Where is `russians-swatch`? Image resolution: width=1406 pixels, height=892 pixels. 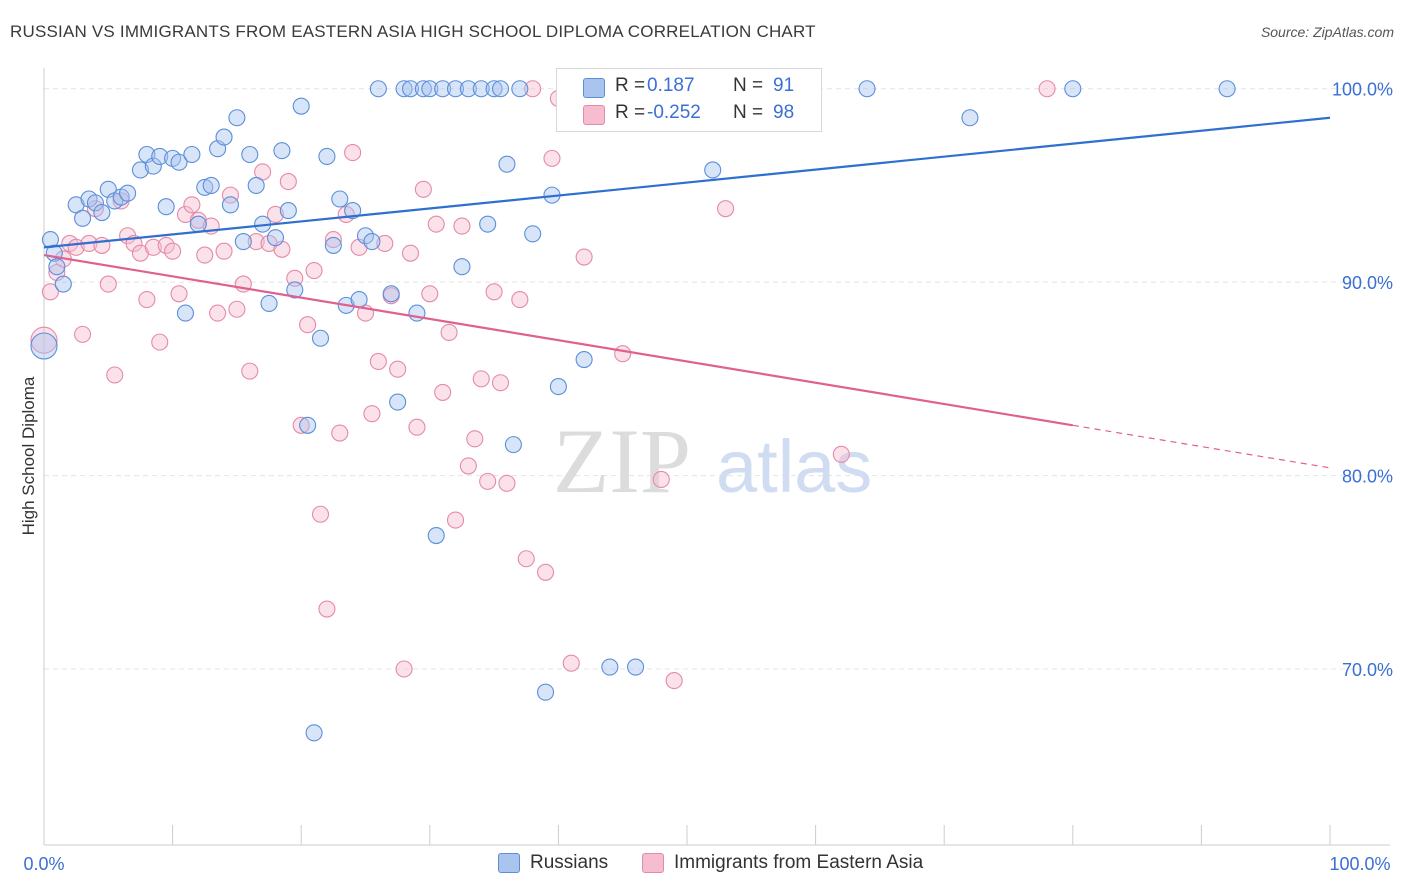 russians-swatch is located at coordinates (509, 863).